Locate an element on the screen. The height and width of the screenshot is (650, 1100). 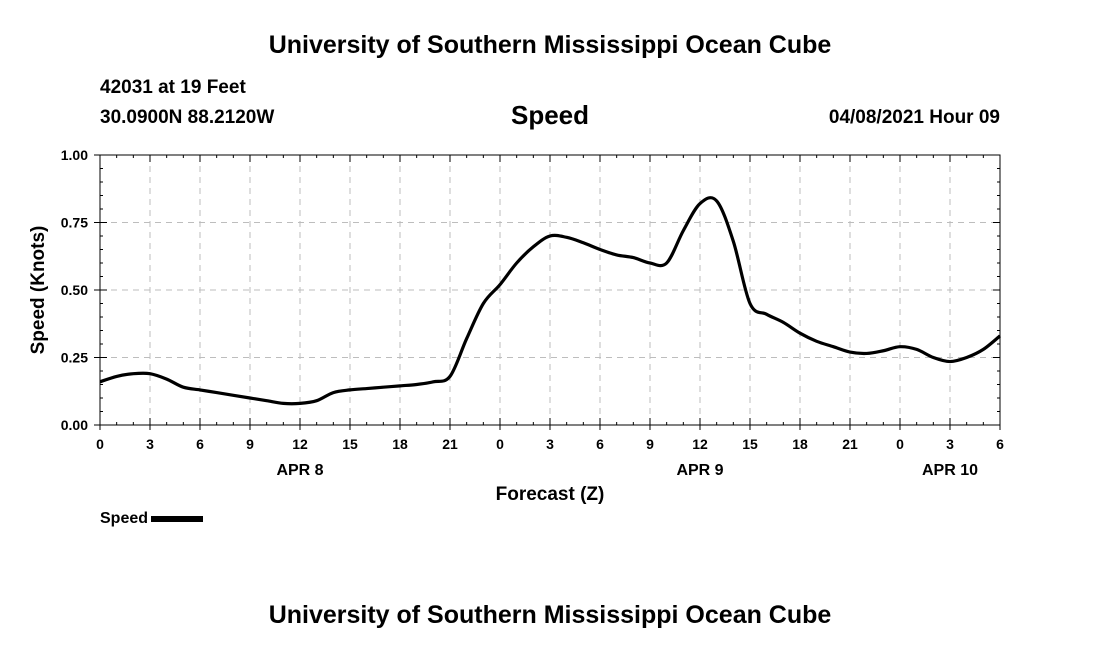
coordinates-label: 30.0900N 88.2120W is located at coordinates (187, 117).